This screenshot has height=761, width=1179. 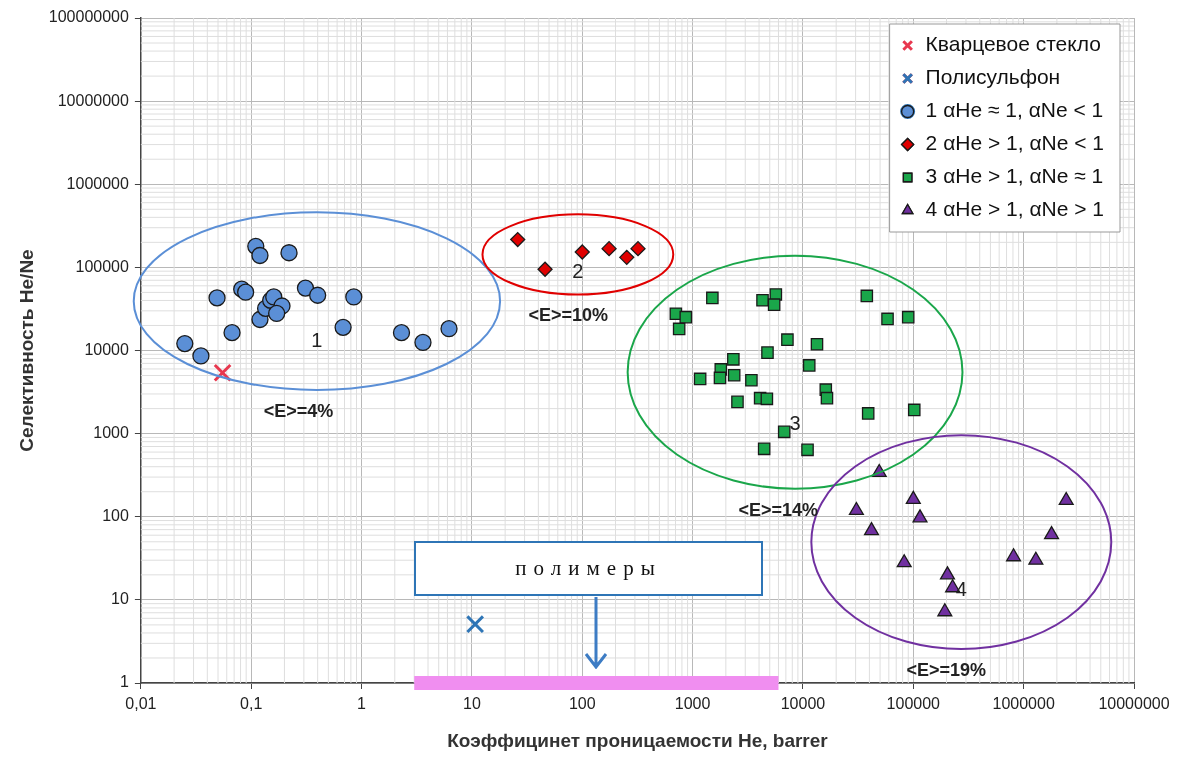 I want to click on legend-label: 2 αHe > 1, αNe < 1, so click(x=1015, y=143).